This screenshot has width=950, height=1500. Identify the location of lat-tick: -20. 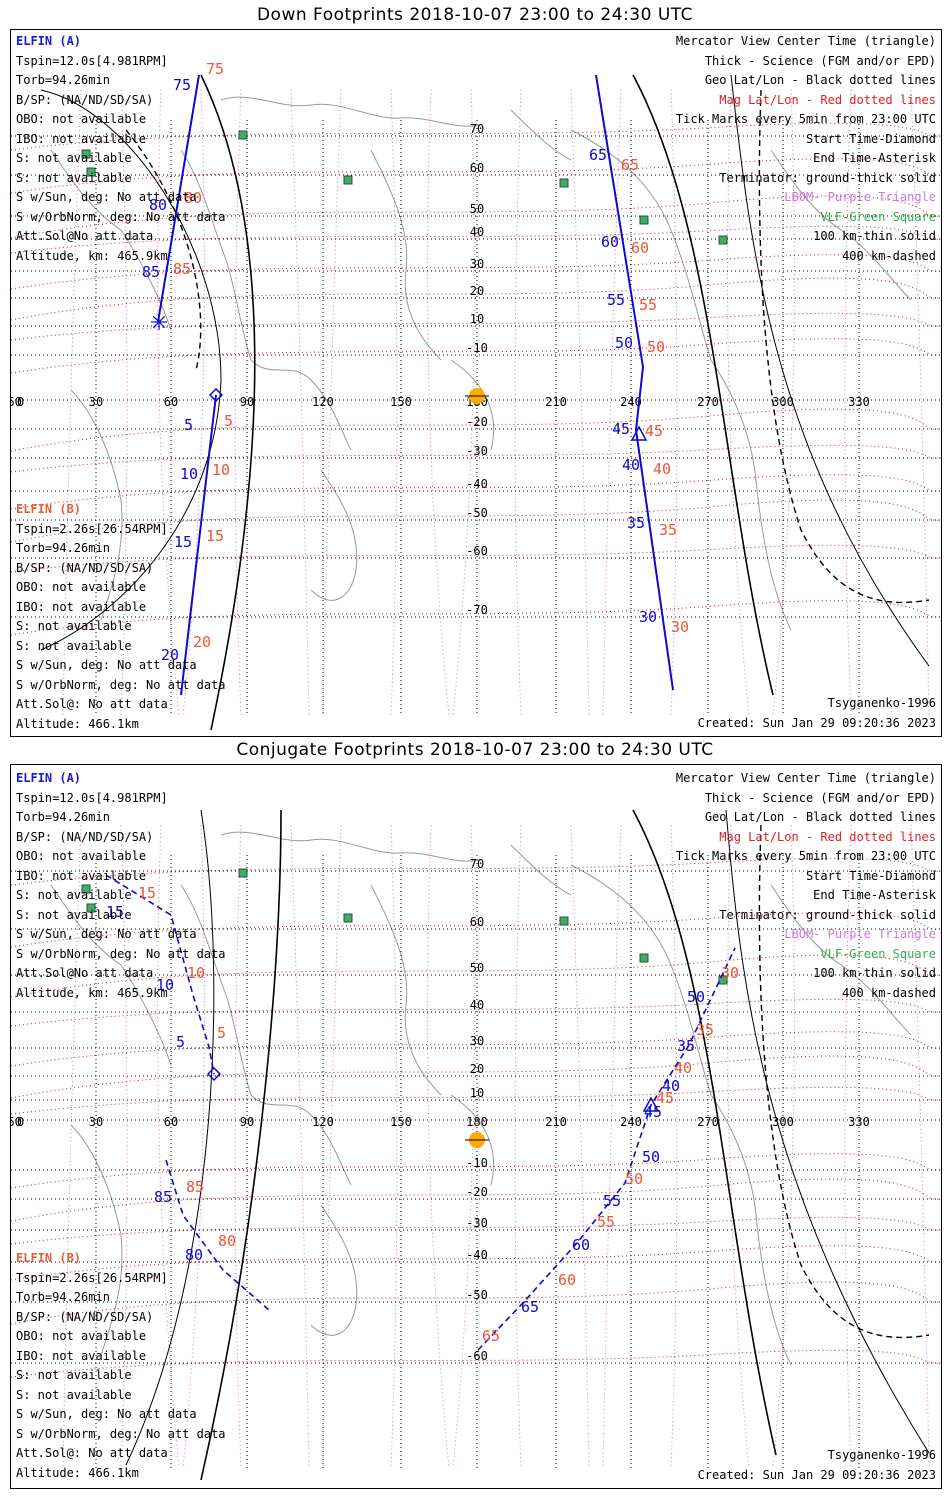
(477, 422).